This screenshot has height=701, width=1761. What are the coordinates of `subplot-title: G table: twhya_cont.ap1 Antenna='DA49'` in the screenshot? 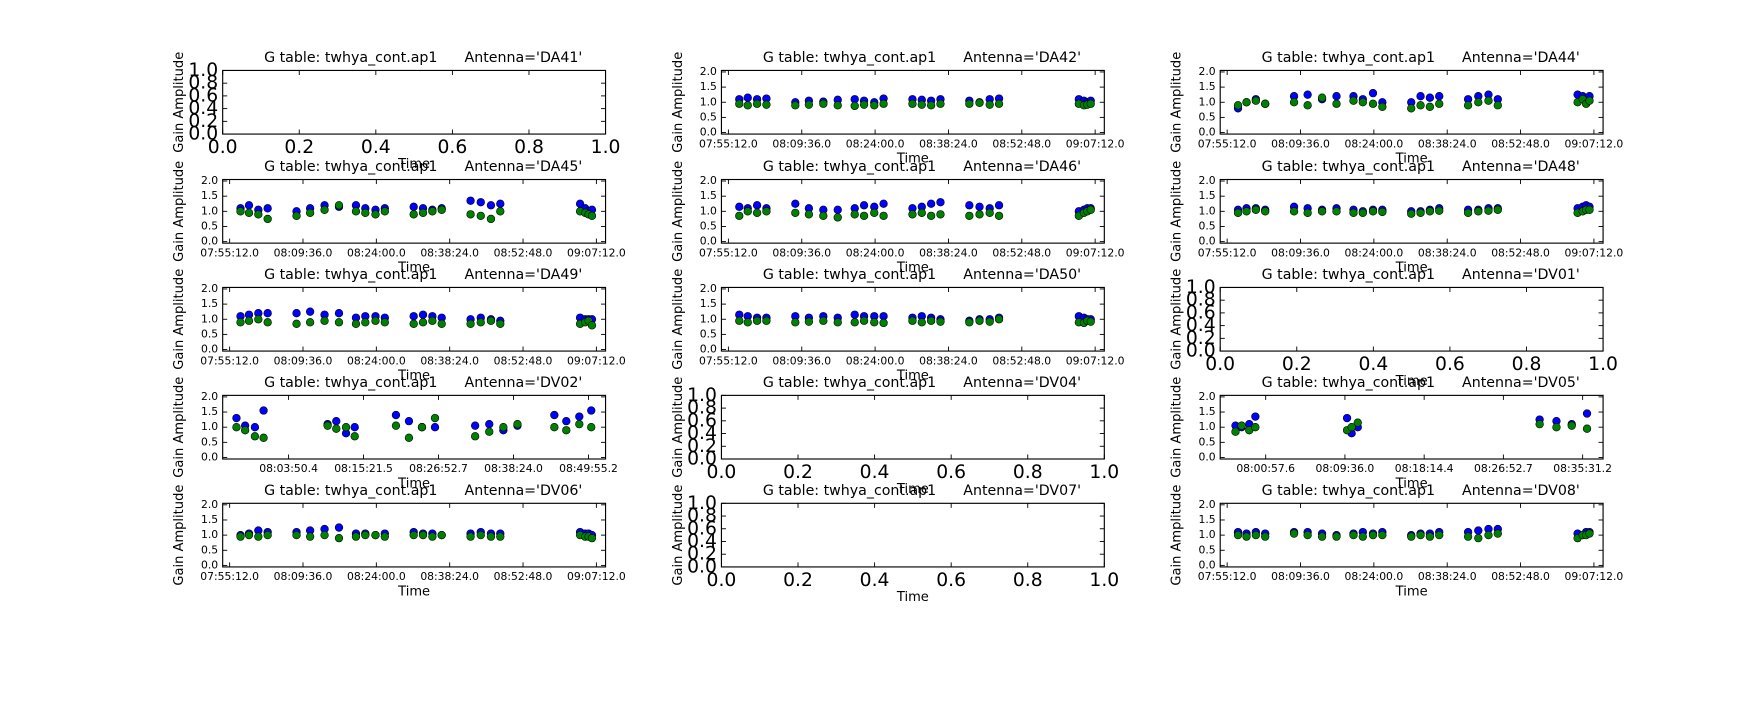 It's located at (423, 275).